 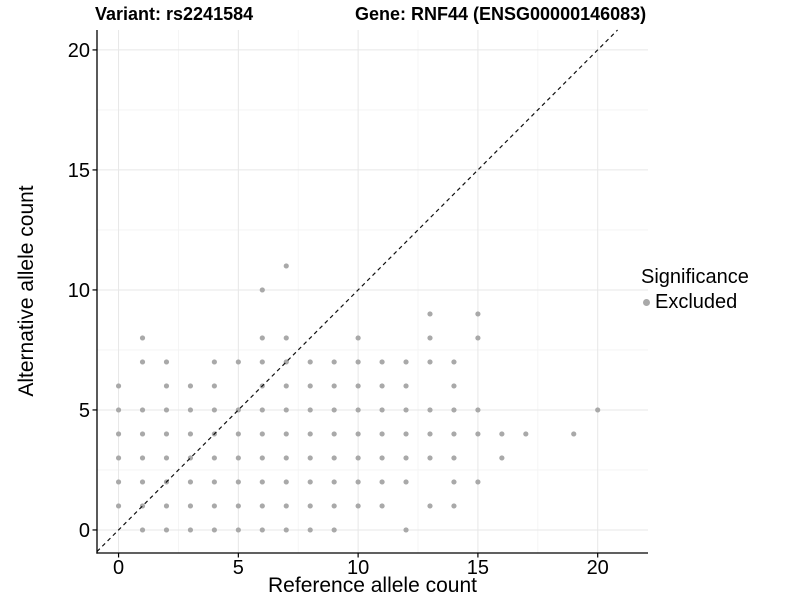 What do you see at coordinates (478, 568) in the screenshot?
I see `x-tick-label: 15` at bounding box center [478, 568].